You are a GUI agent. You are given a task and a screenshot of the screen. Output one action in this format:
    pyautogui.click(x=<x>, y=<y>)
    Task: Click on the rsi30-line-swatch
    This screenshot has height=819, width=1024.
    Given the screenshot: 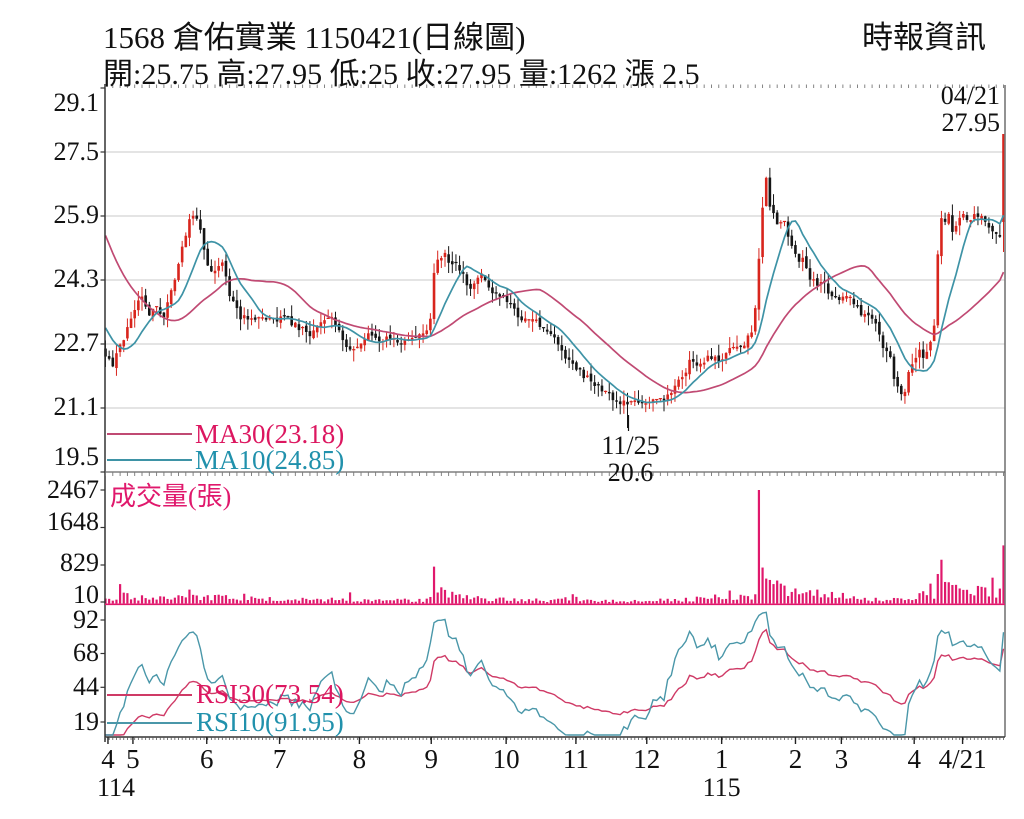 What is the action you would take?
    pyautogui.click(x=149, y=695)
    